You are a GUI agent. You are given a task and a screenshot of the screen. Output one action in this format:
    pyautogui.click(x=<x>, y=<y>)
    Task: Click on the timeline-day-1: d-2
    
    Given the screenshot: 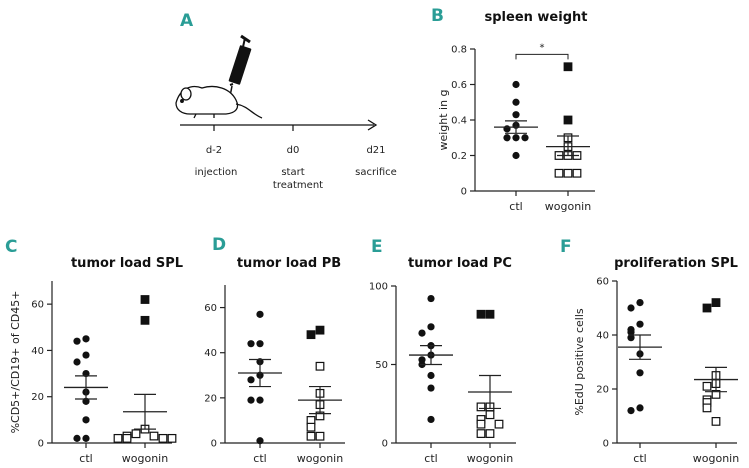 What is the action you would take?
    pyautogui.click(x=214, y=150)
    